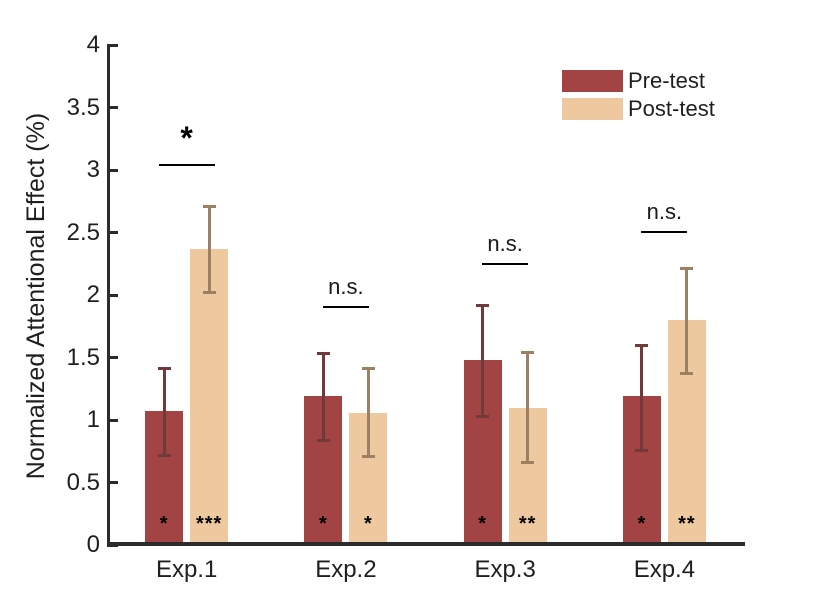  I want to click on y-tick-label: 3.5, so click(83, 107).